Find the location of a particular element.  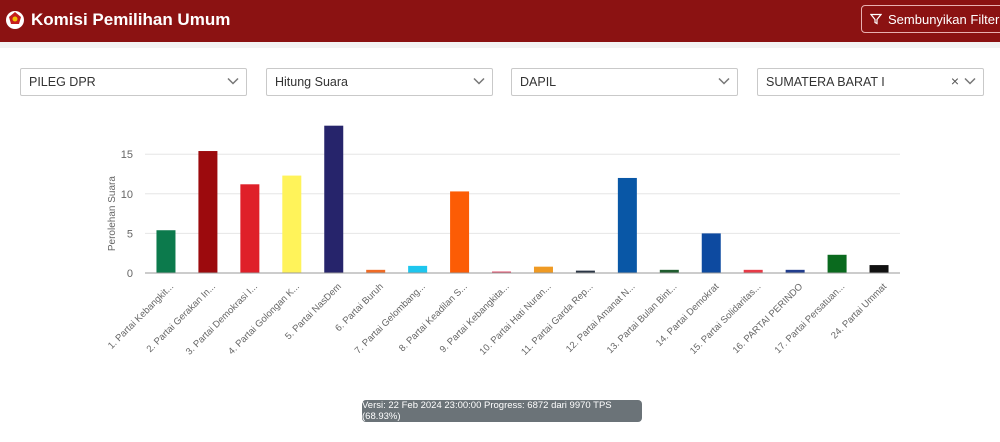

count-type-value: Hitung Suara is located at coordinates (311, 82).